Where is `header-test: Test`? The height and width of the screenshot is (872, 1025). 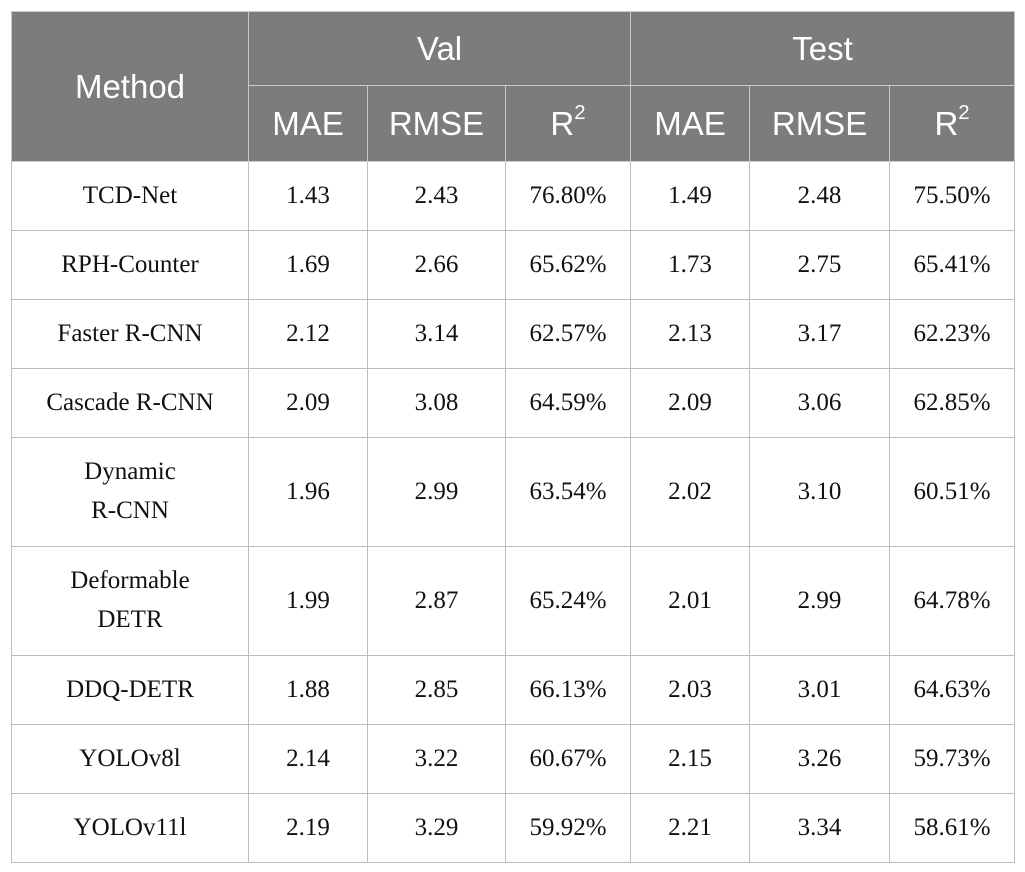
header-test: Test is located at coordinates (823, 48).